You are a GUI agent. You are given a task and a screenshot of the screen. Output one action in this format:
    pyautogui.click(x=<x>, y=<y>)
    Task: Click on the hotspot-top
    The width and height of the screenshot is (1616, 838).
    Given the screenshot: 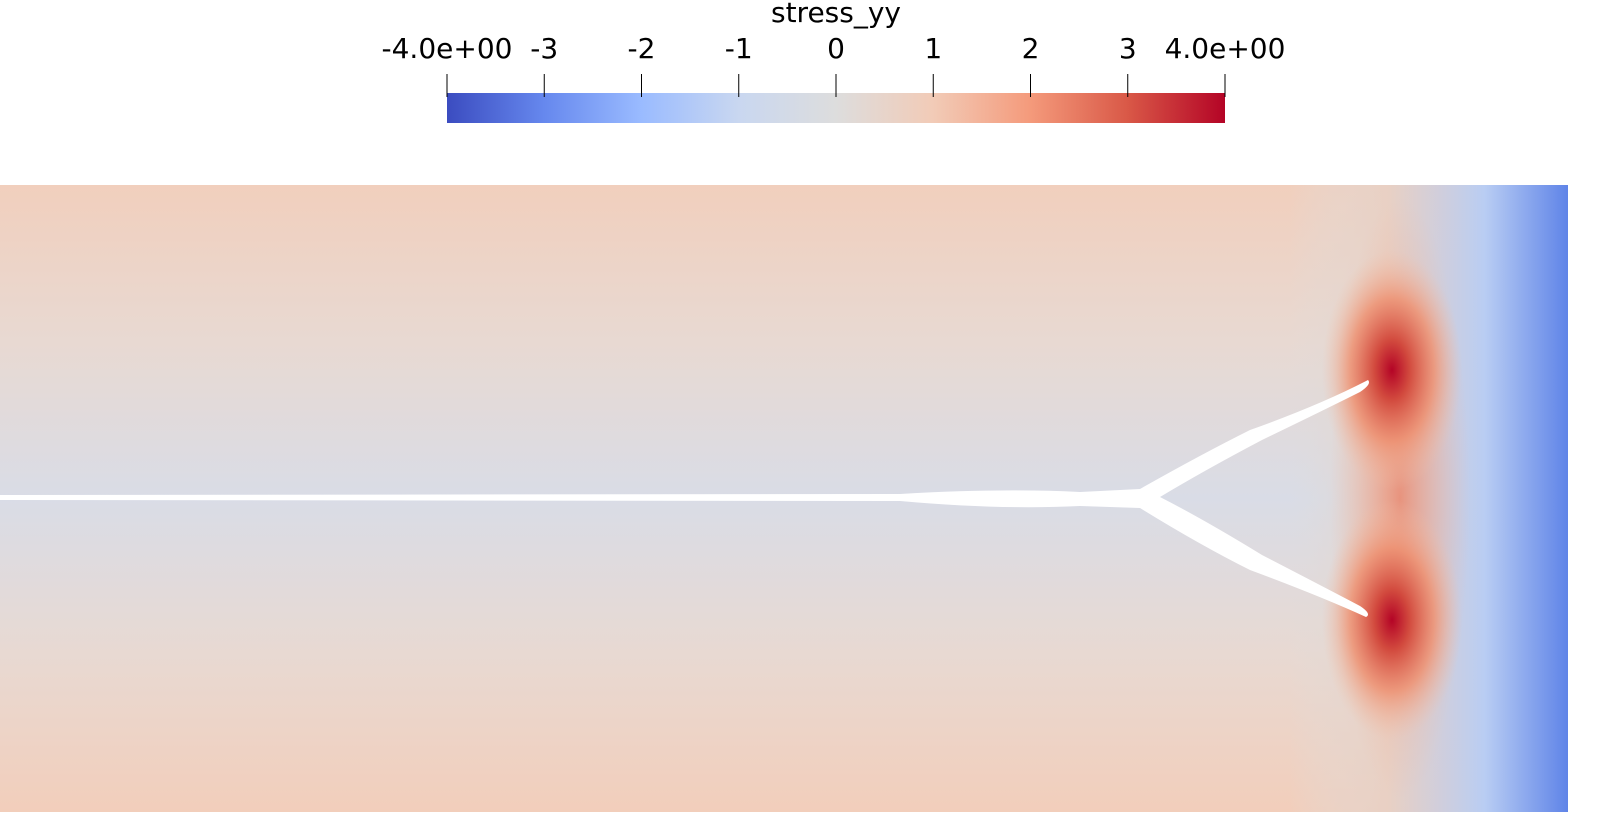 What is the action you would take?
    pyautogui.click(x=1392, y=370)
    